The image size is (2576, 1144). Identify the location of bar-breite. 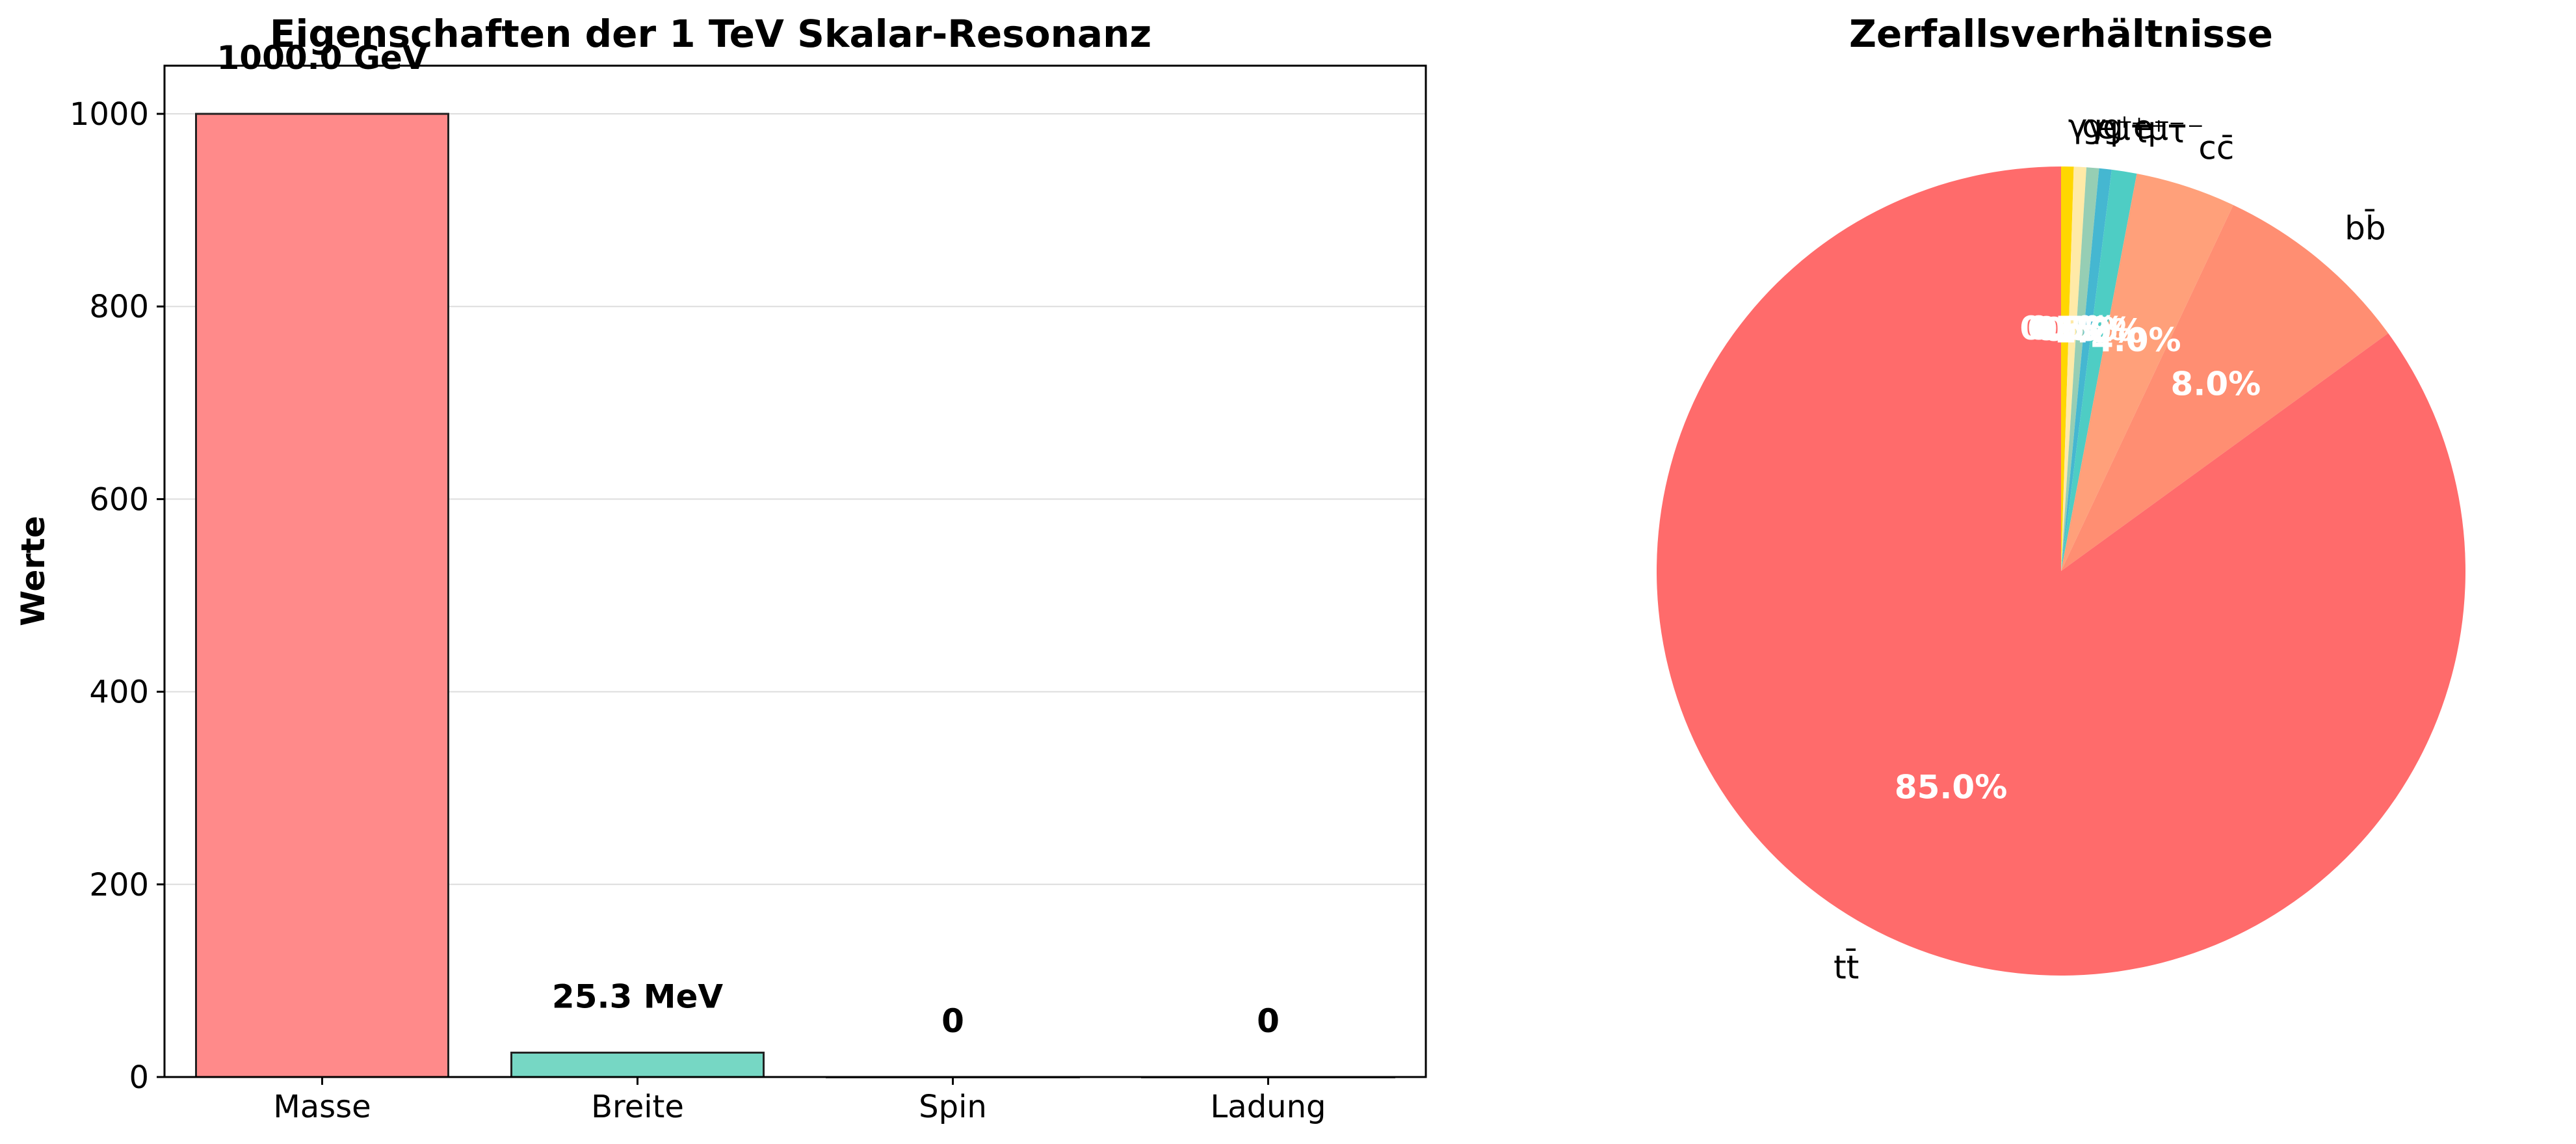
(637, 1065).